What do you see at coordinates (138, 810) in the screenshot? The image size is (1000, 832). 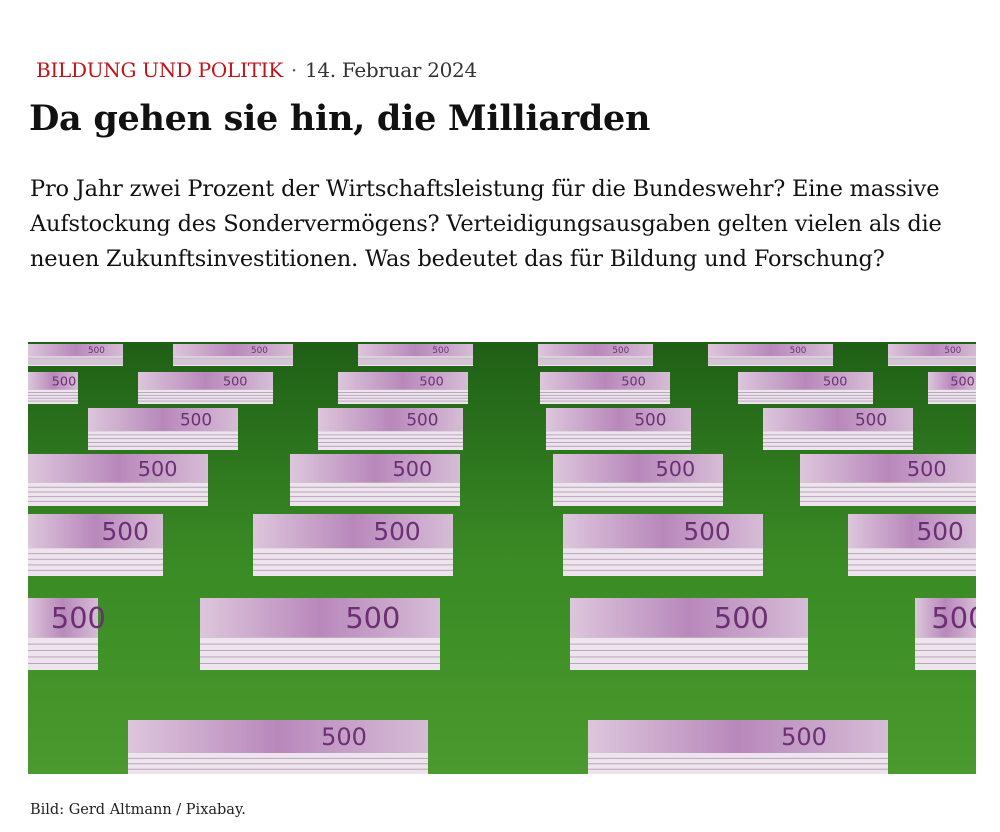 I see `image-credit: Bild: Gerd Altmann / Pixabay.` at bounding box center [138, 810].